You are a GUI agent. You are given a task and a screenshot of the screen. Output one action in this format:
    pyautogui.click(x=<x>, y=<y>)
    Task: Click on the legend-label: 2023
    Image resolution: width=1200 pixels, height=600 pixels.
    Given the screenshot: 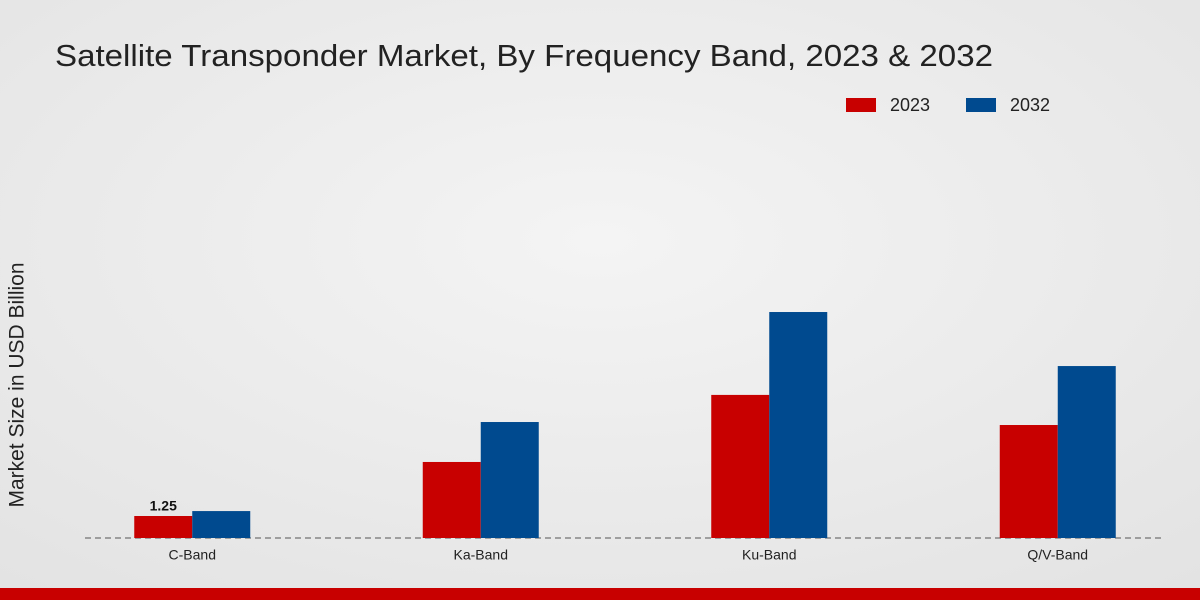 What is the action you would take?
    pyautogui.click(x=910, y=105)
    